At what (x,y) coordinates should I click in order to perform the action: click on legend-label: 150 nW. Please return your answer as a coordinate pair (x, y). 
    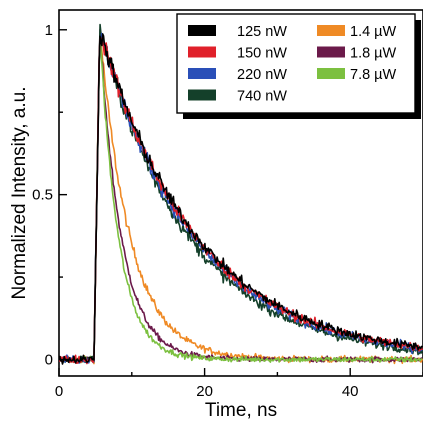
    Looking at the image, I should click on (262, 54).